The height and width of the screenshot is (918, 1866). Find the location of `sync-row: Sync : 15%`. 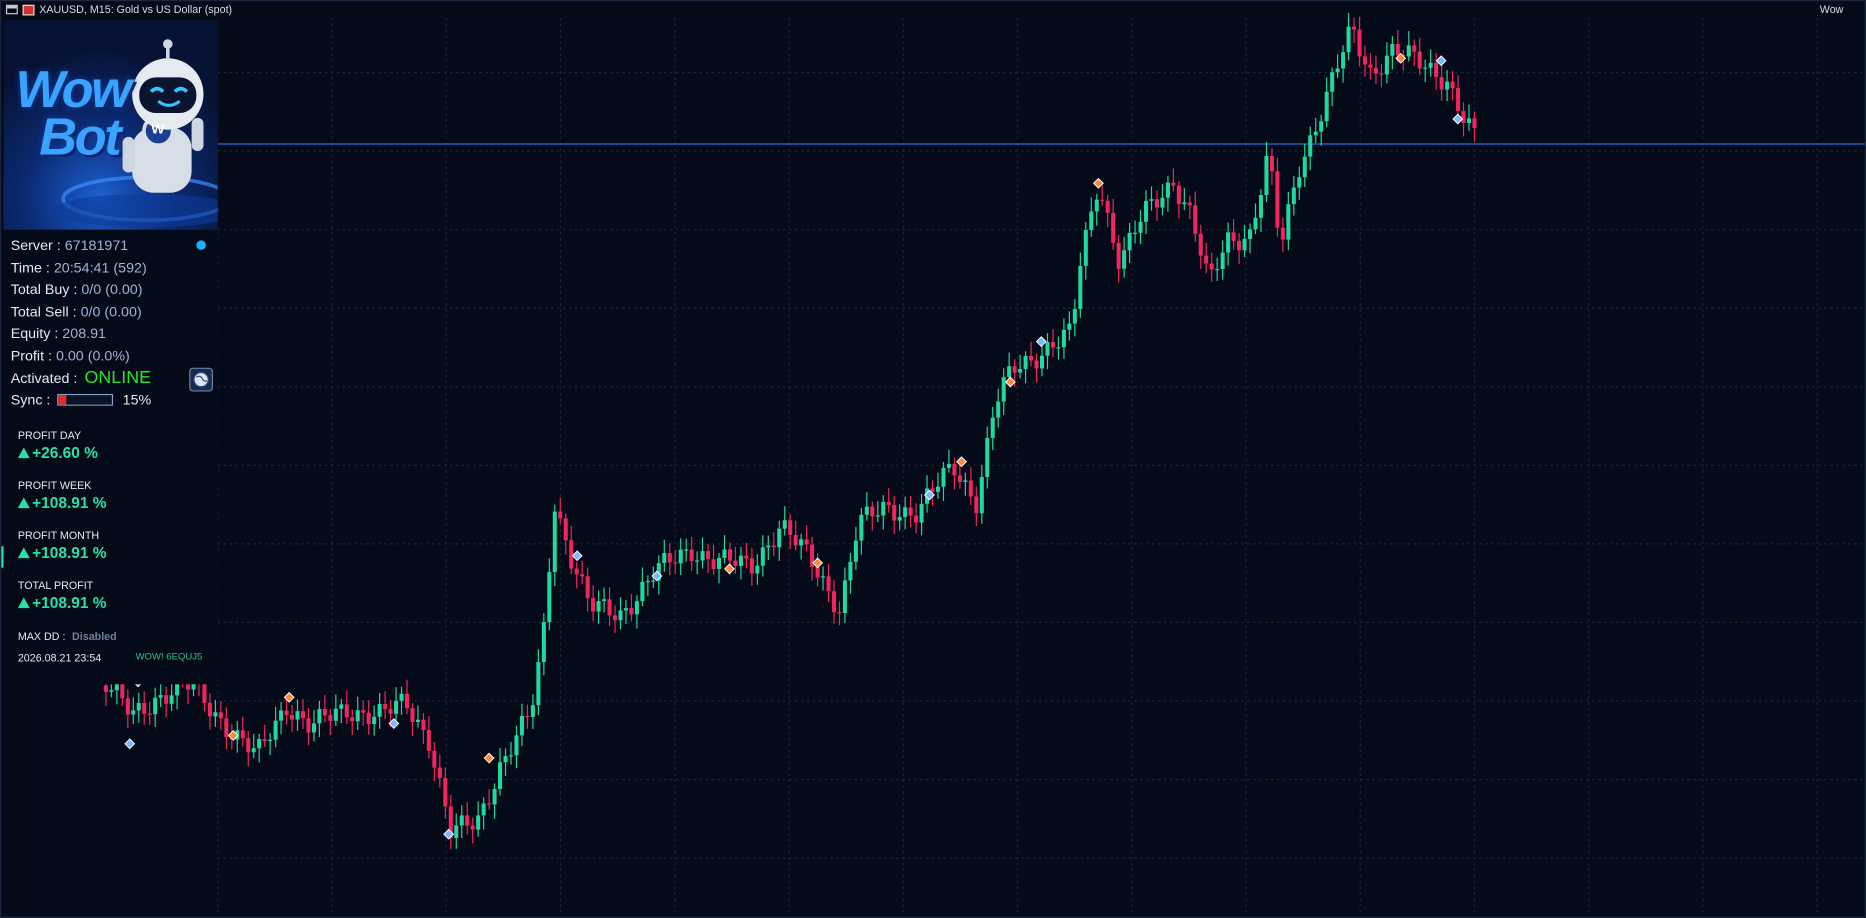

sync-row: Sync : 15% is located at coordinates (81, 400).